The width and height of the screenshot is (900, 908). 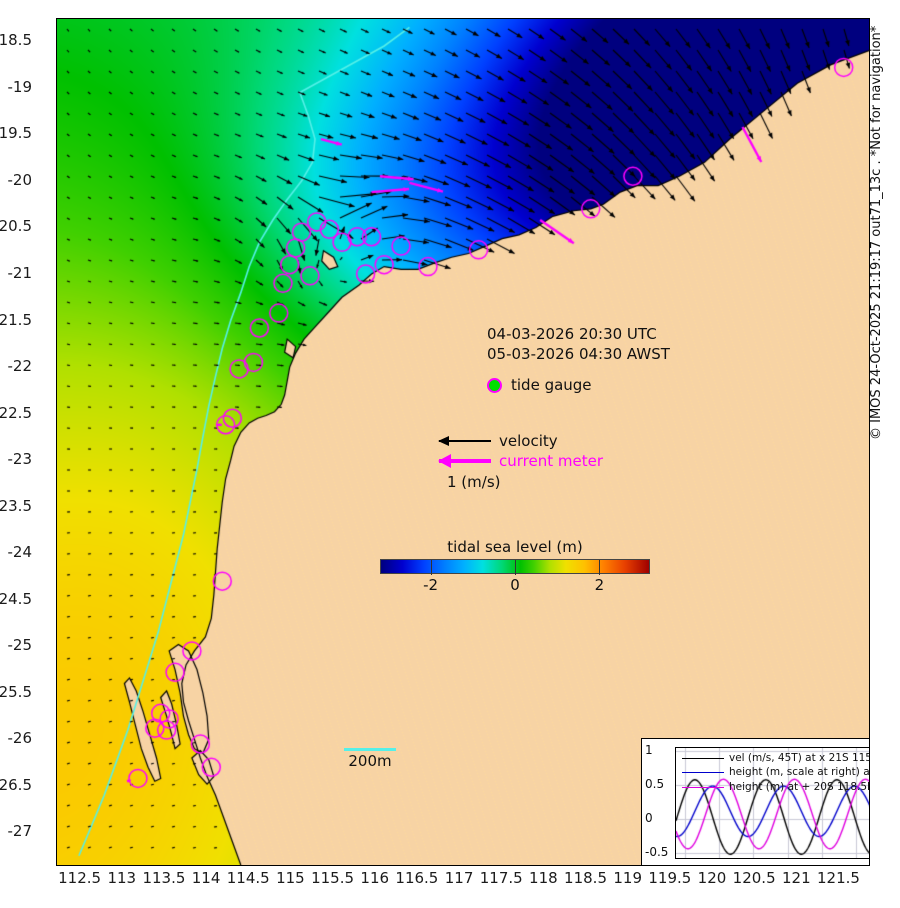 I want to click on tide-gauge-label: tide gauge, so click(x=551, y=385).